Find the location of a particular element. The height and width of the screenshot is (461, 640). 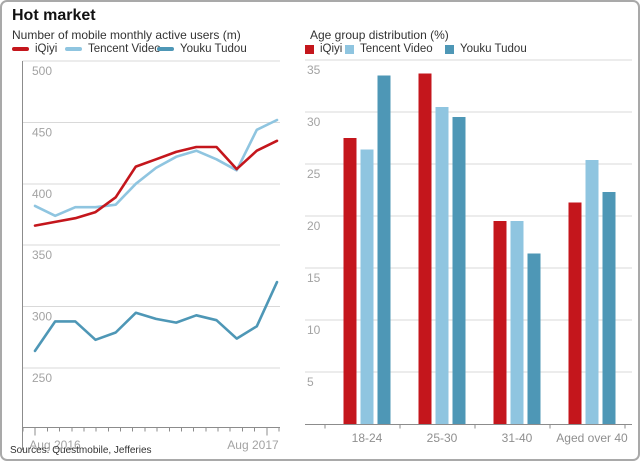

bar-chart-legend-item-youku-tudou: Youku Tudou is located at coordinates (486, 49).